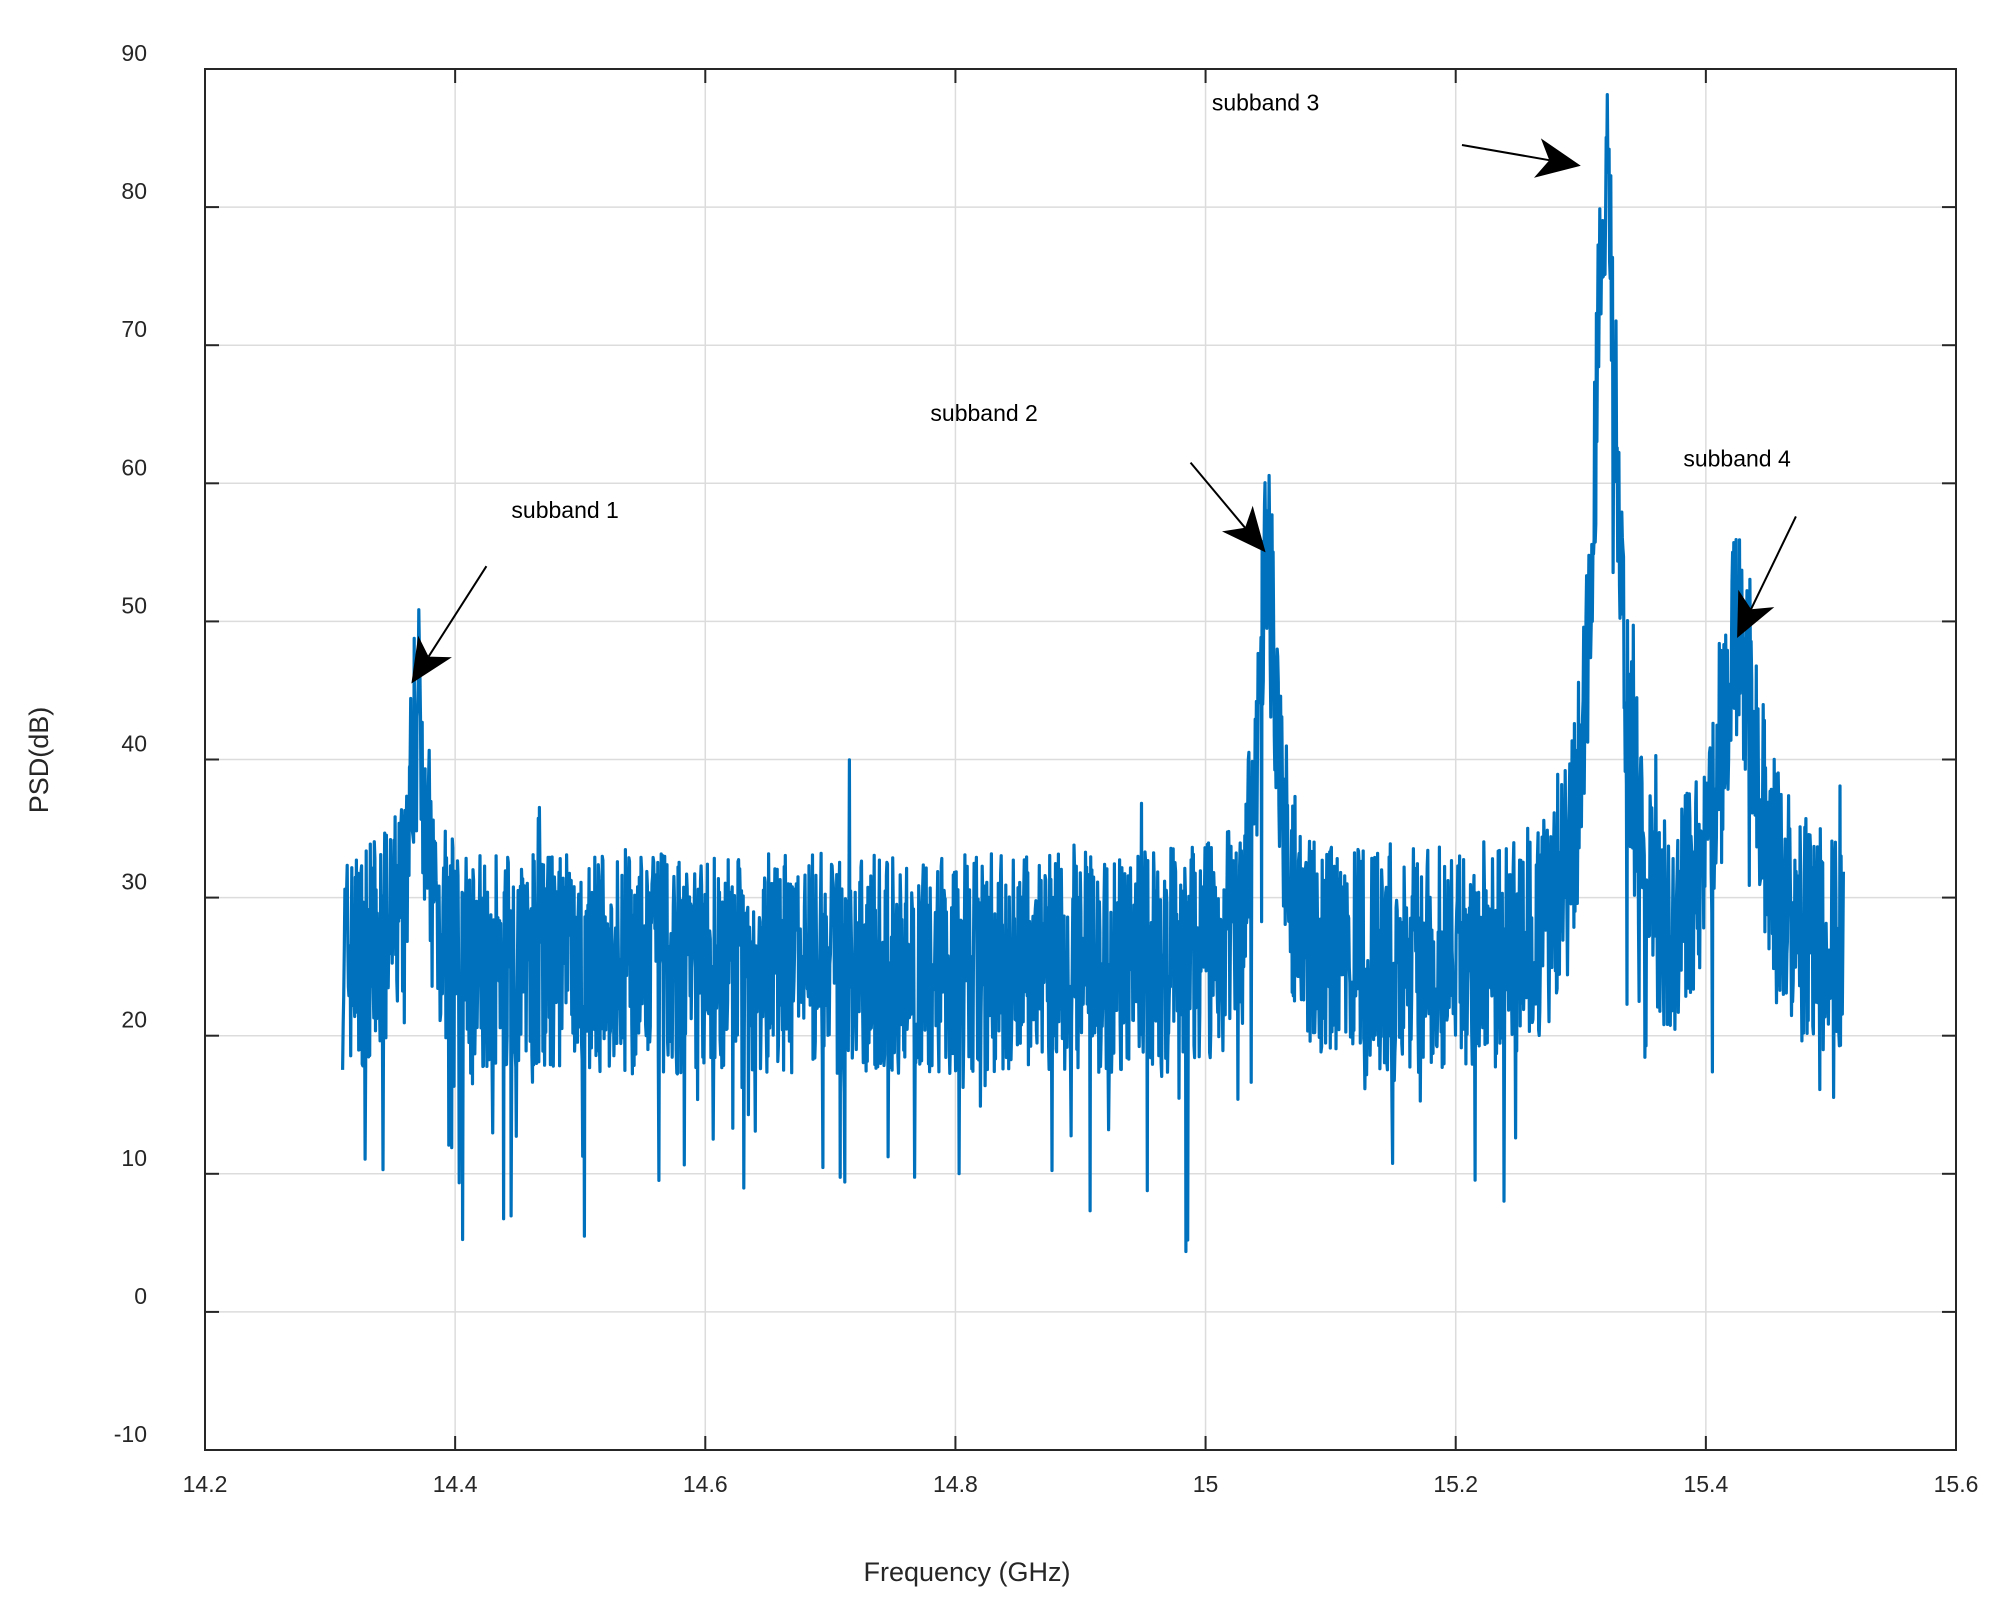 The image size is (1989, 1621). Describe the element at coordinates (134, 882) in the screenshot. I see `y-tick-label: 30` at that location.